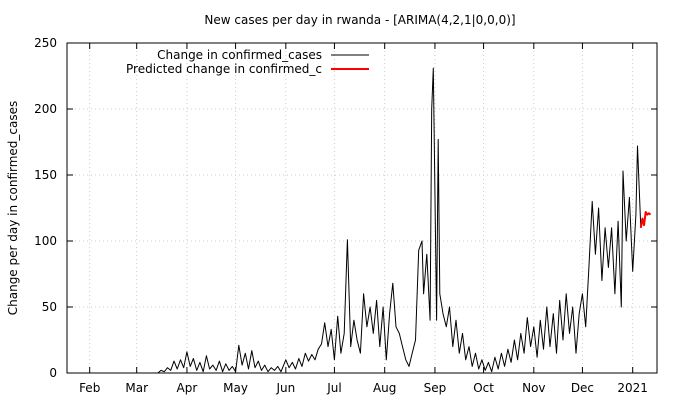 Image resolution: width=680 pixels, height=400 pixels. What do you see at coordinates (435, 388) in the screenshot?
I see `x-tick-label: Sep` at bounding box center [435, 388].